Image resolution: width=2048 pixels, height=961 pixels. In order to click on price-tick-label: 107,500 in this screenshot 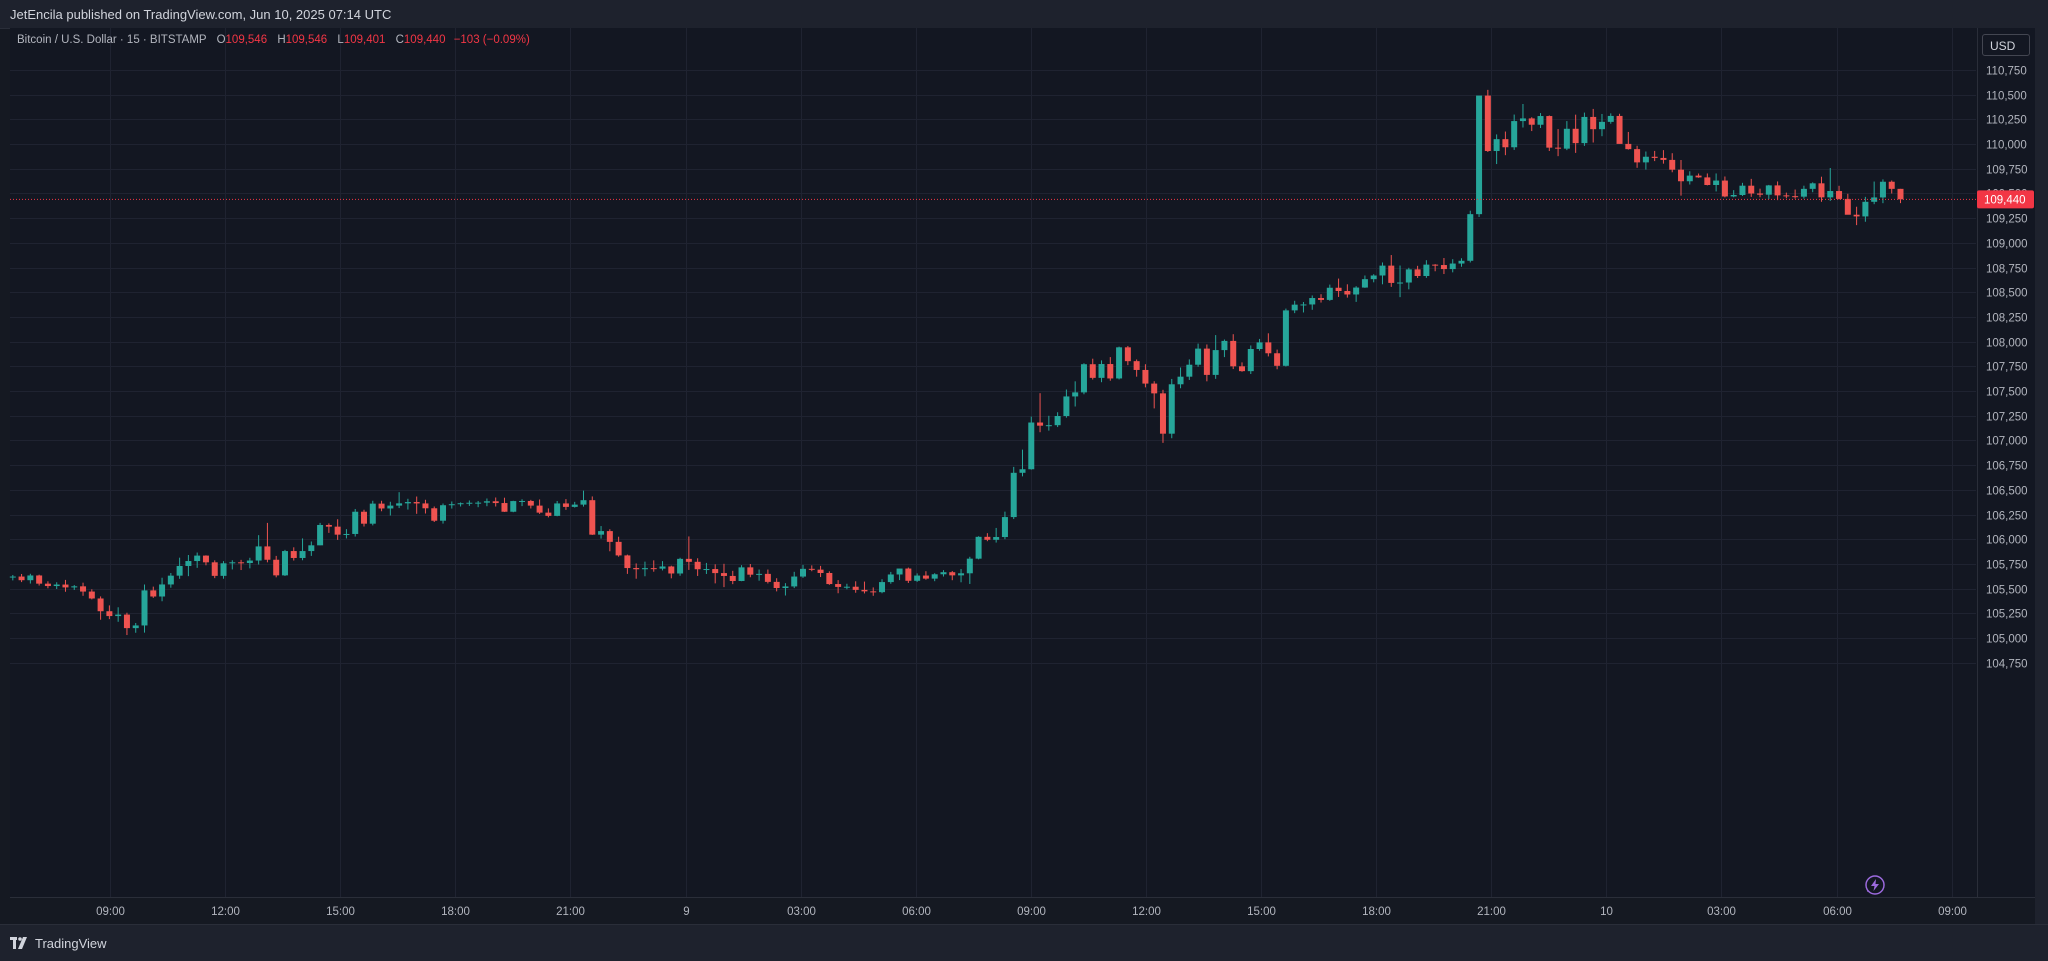, I will do `click(2007, 393)`.